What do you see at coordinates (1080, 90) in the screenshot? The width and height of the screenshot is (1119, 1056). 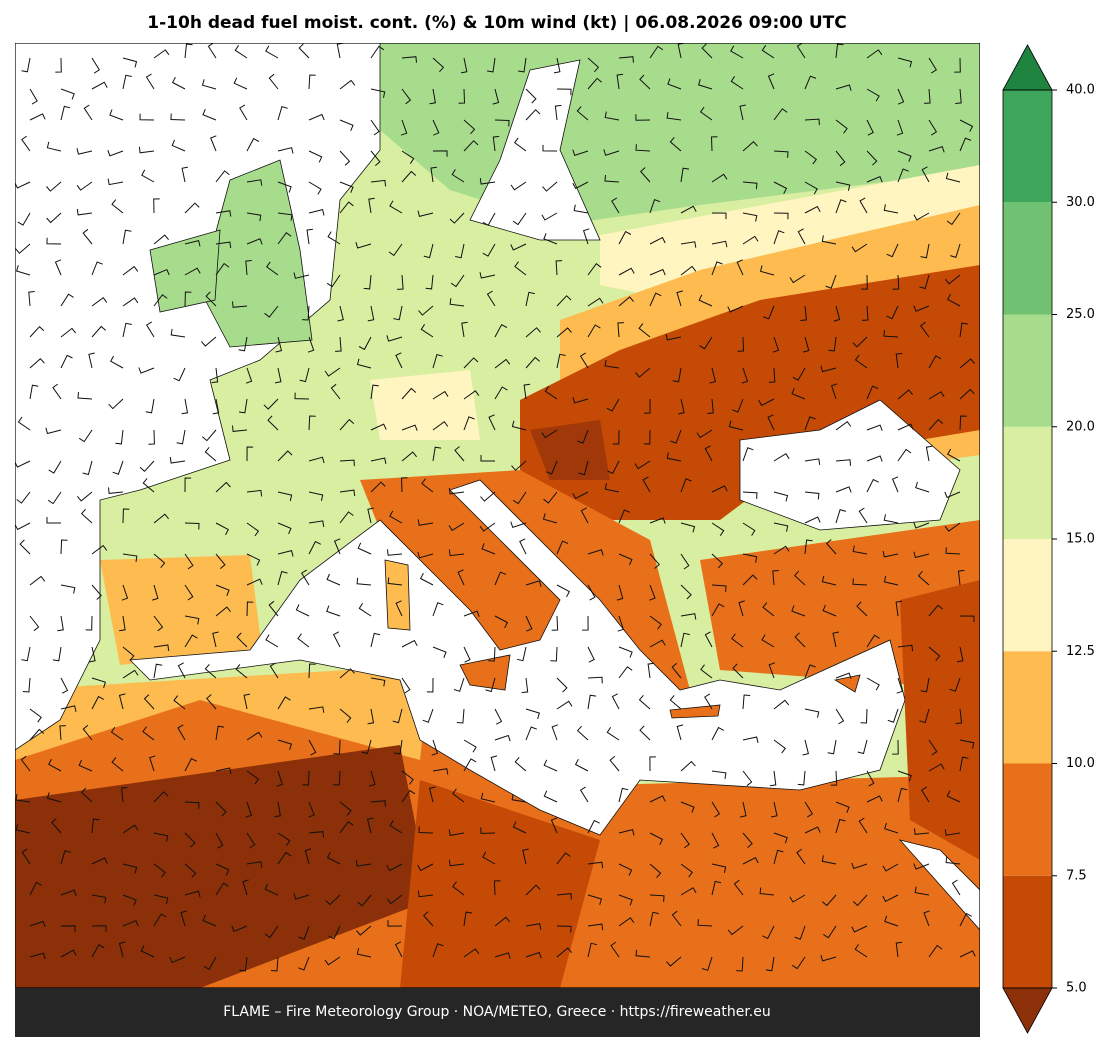 I see `colorbar-tick-label: 40.0` at bounding box center [1080, 90].